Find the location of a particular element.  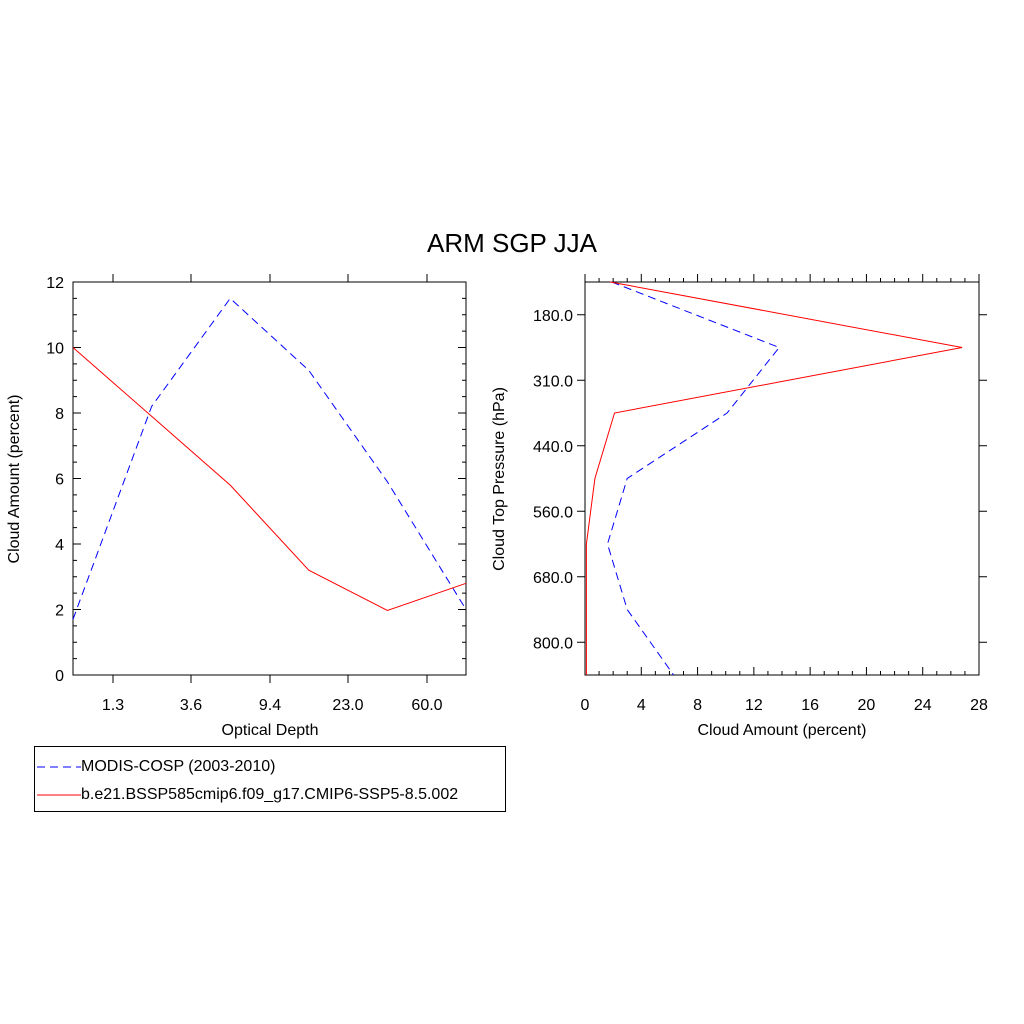

left-x-tick-label: 23.0 is located at coordinates (347, 705).